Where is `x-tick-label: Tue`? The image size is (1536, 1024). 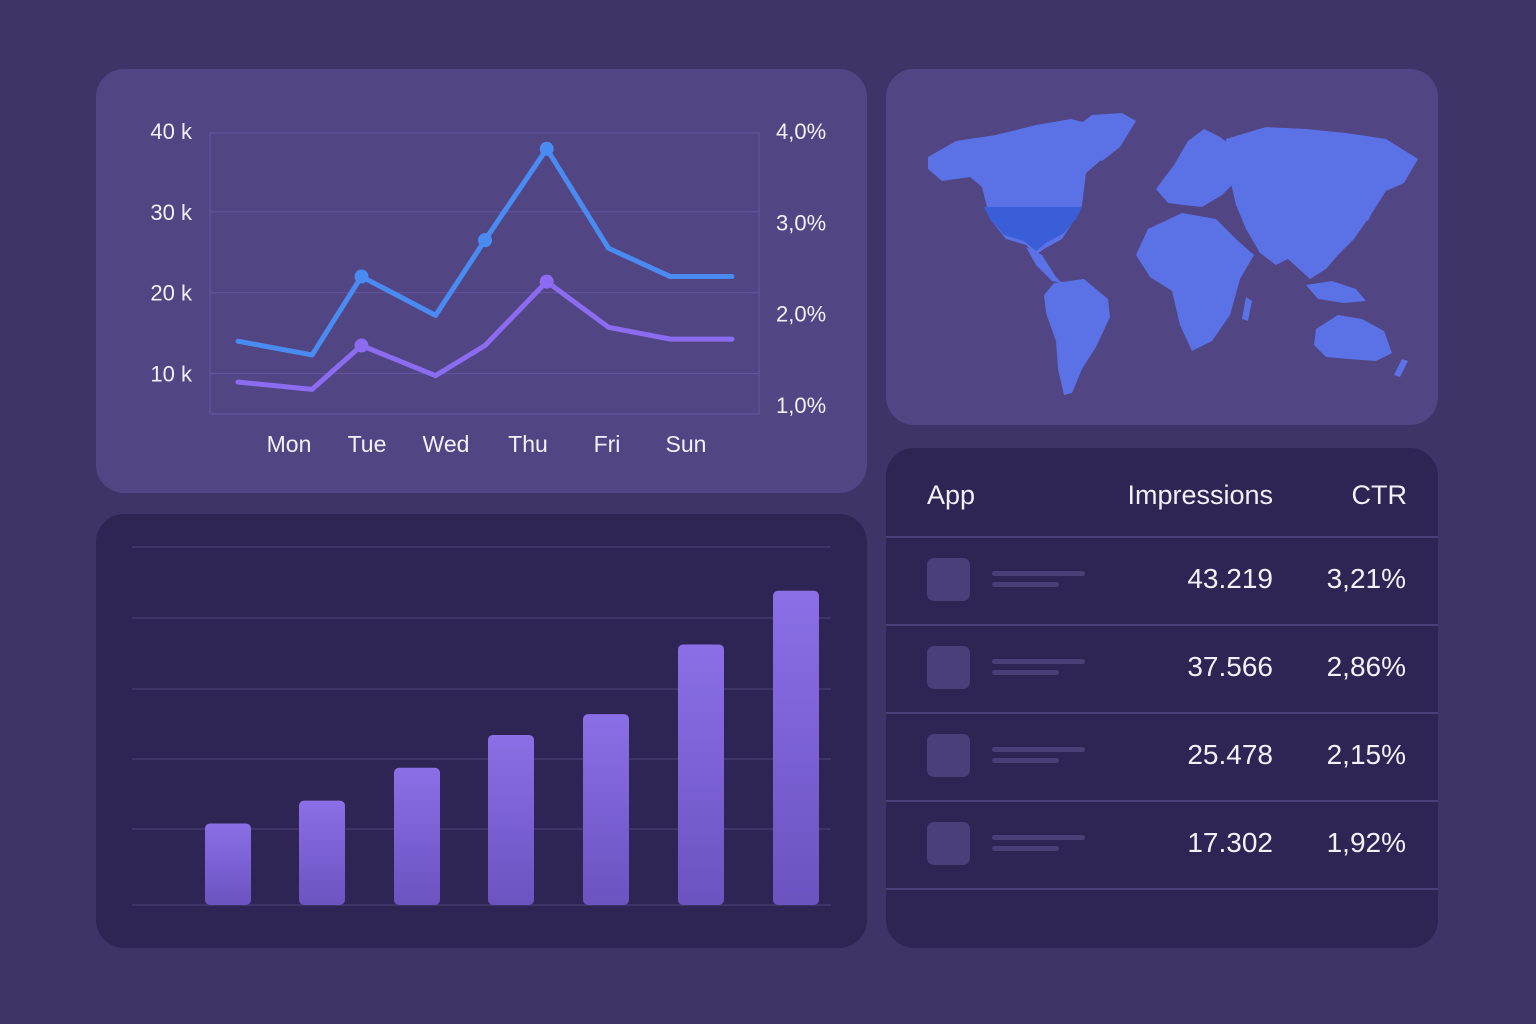
x-tick-label: Tue is located at coordinates (367, 444).